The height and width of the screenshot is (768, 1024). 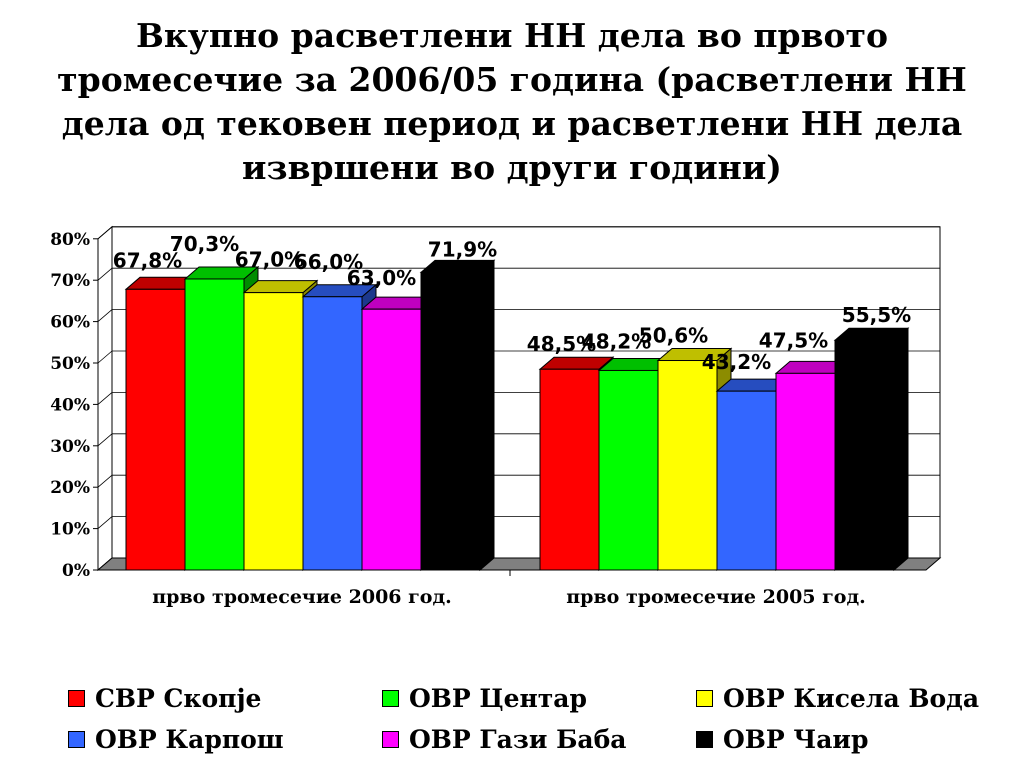 I want to click on y-tick-label: 50%, so click(x=70, y=364).